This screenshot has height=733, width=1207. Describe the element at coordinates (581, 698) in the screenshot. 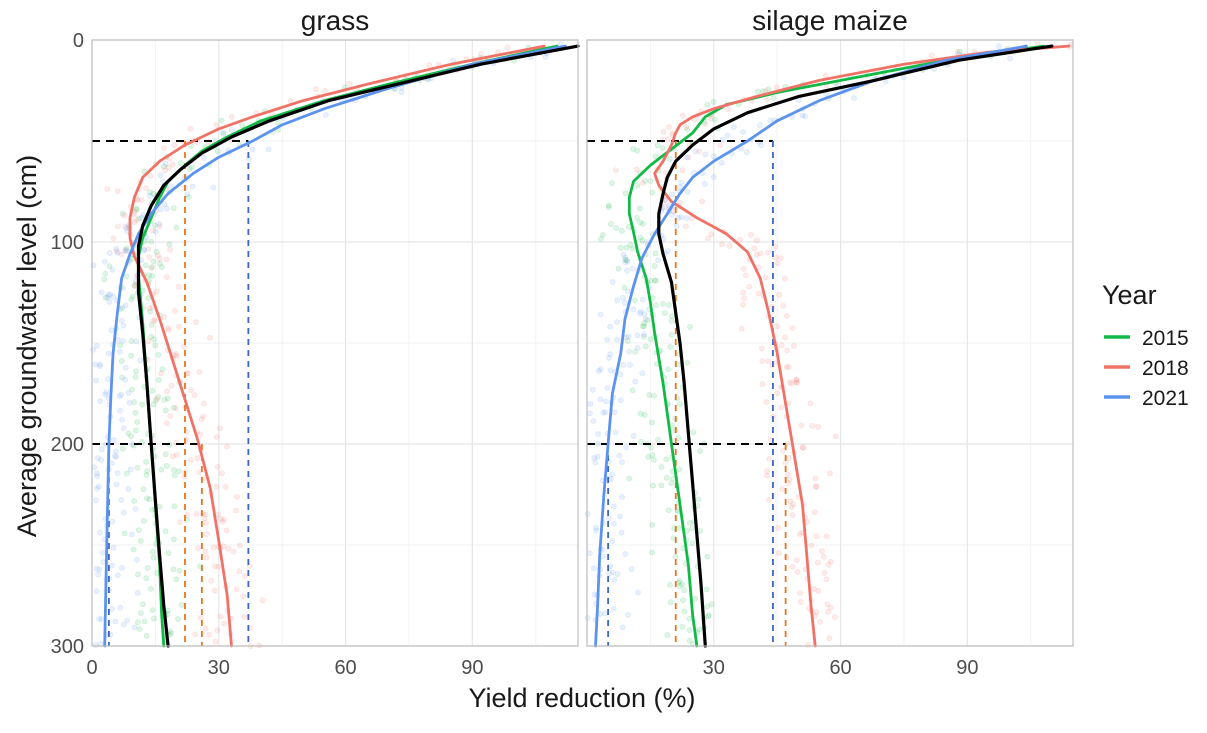

I see `x-axis-label: Yield reduction (%)` at that location.